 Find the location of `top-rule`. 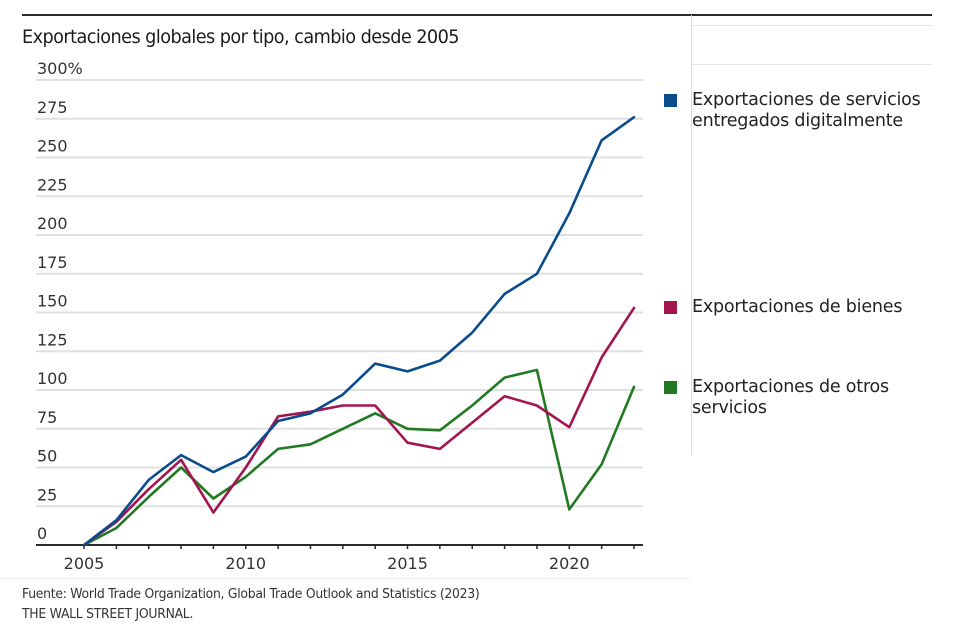

top-rule is located at coordinates (477, 15).